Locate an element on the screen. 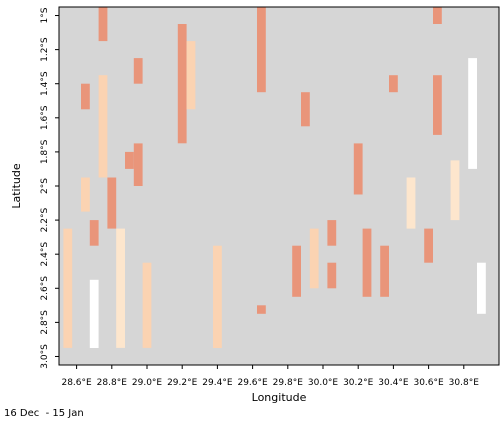 This screenshot has width=504, height=424. x-tick-label: 29.6°E is located at coordinates (252, 383).